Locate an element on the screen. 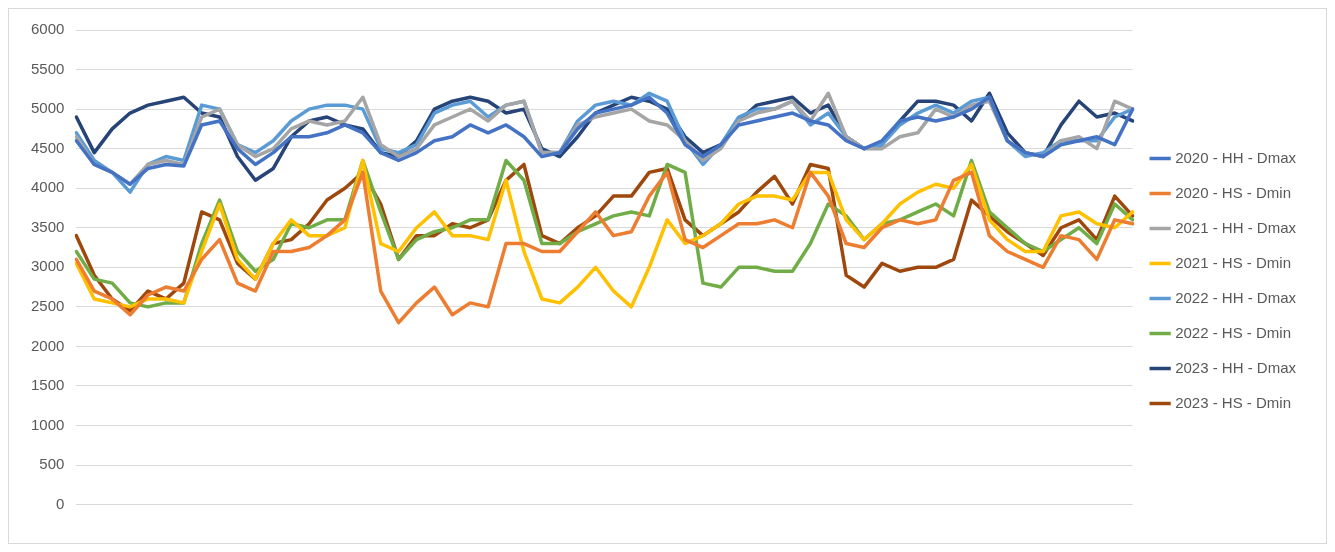 This screenshot has height=552, width=1335. y-tick-label: 1000 is located at coordinates (47, 424).